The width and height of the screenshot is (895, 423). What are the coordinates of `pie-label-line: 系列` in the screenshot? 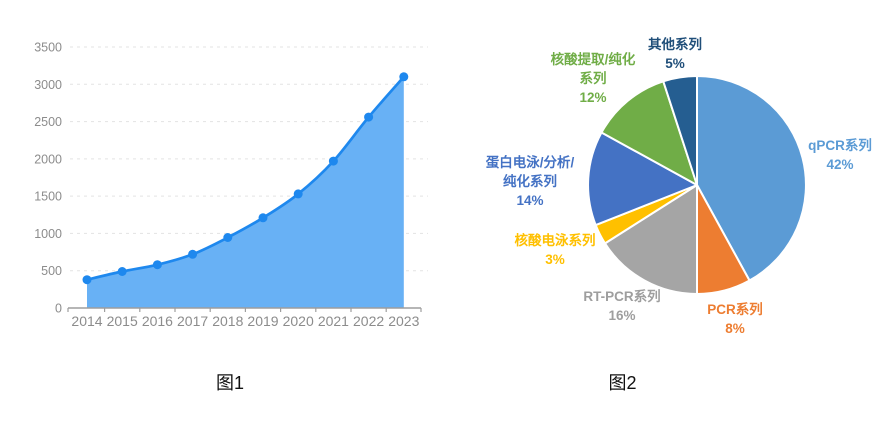 It's located at (593, 78).